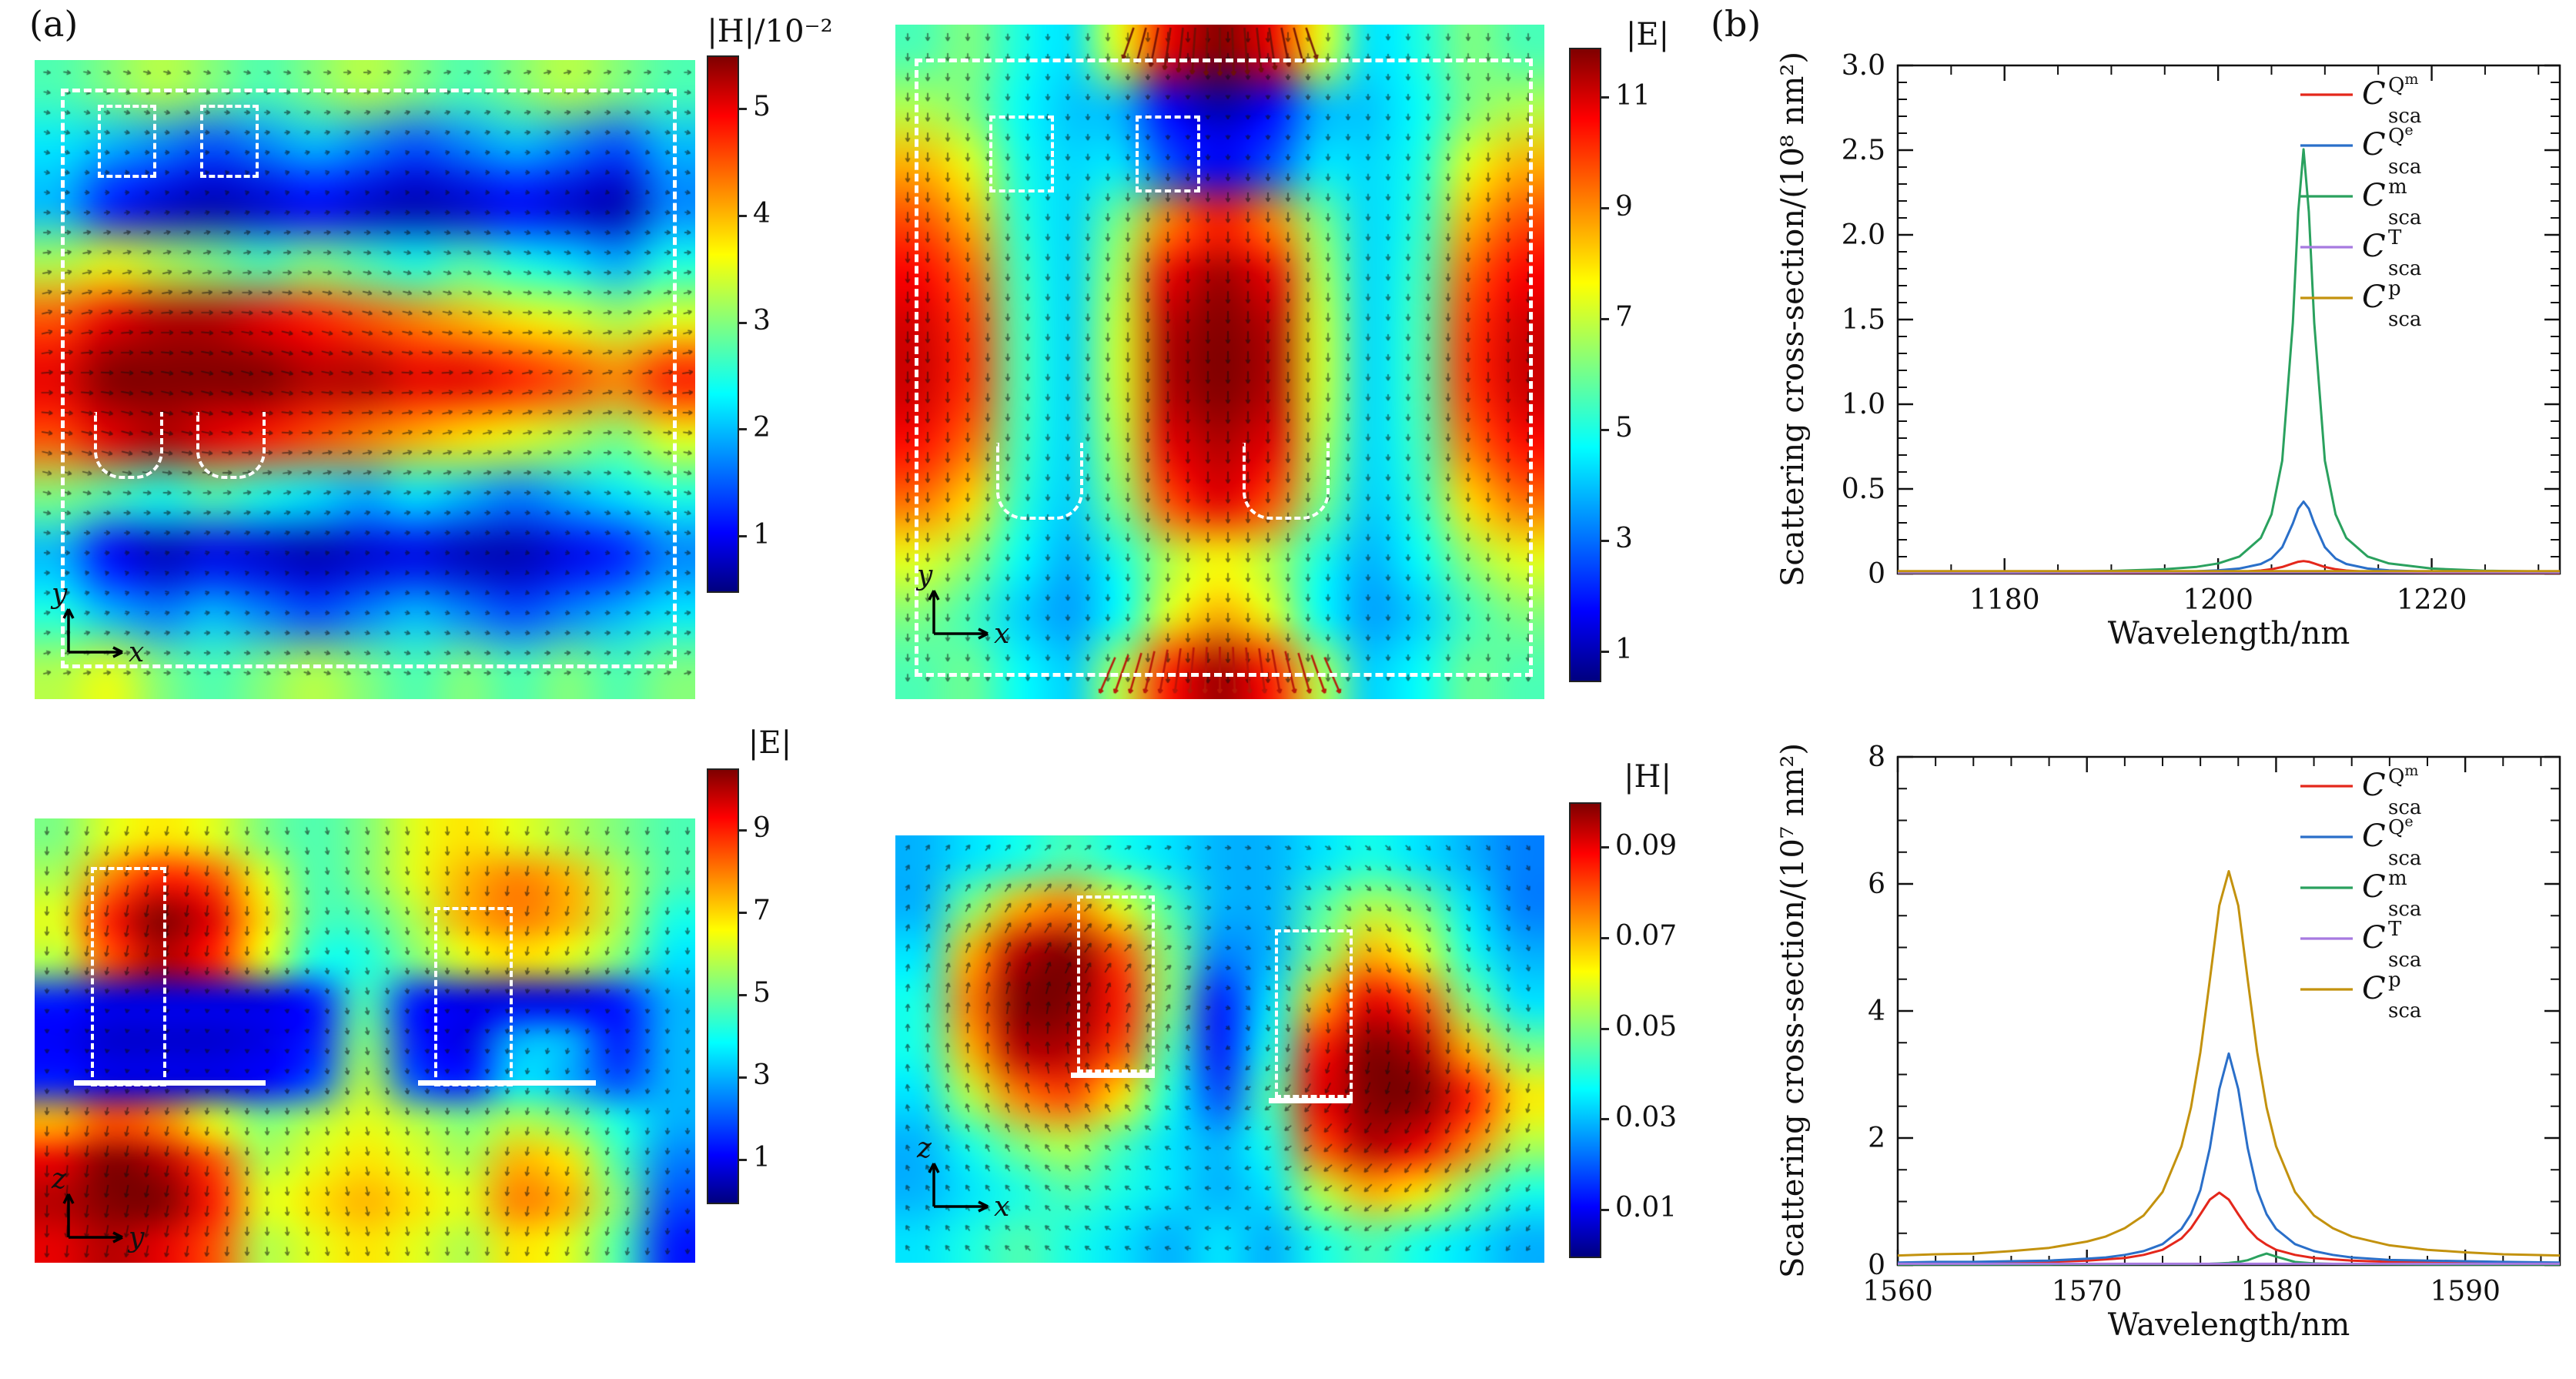  What do you see at coordinates (1876, 1138) in the screenshot?
I see `tick-label: 2` at bounding box center [1876, 1138].